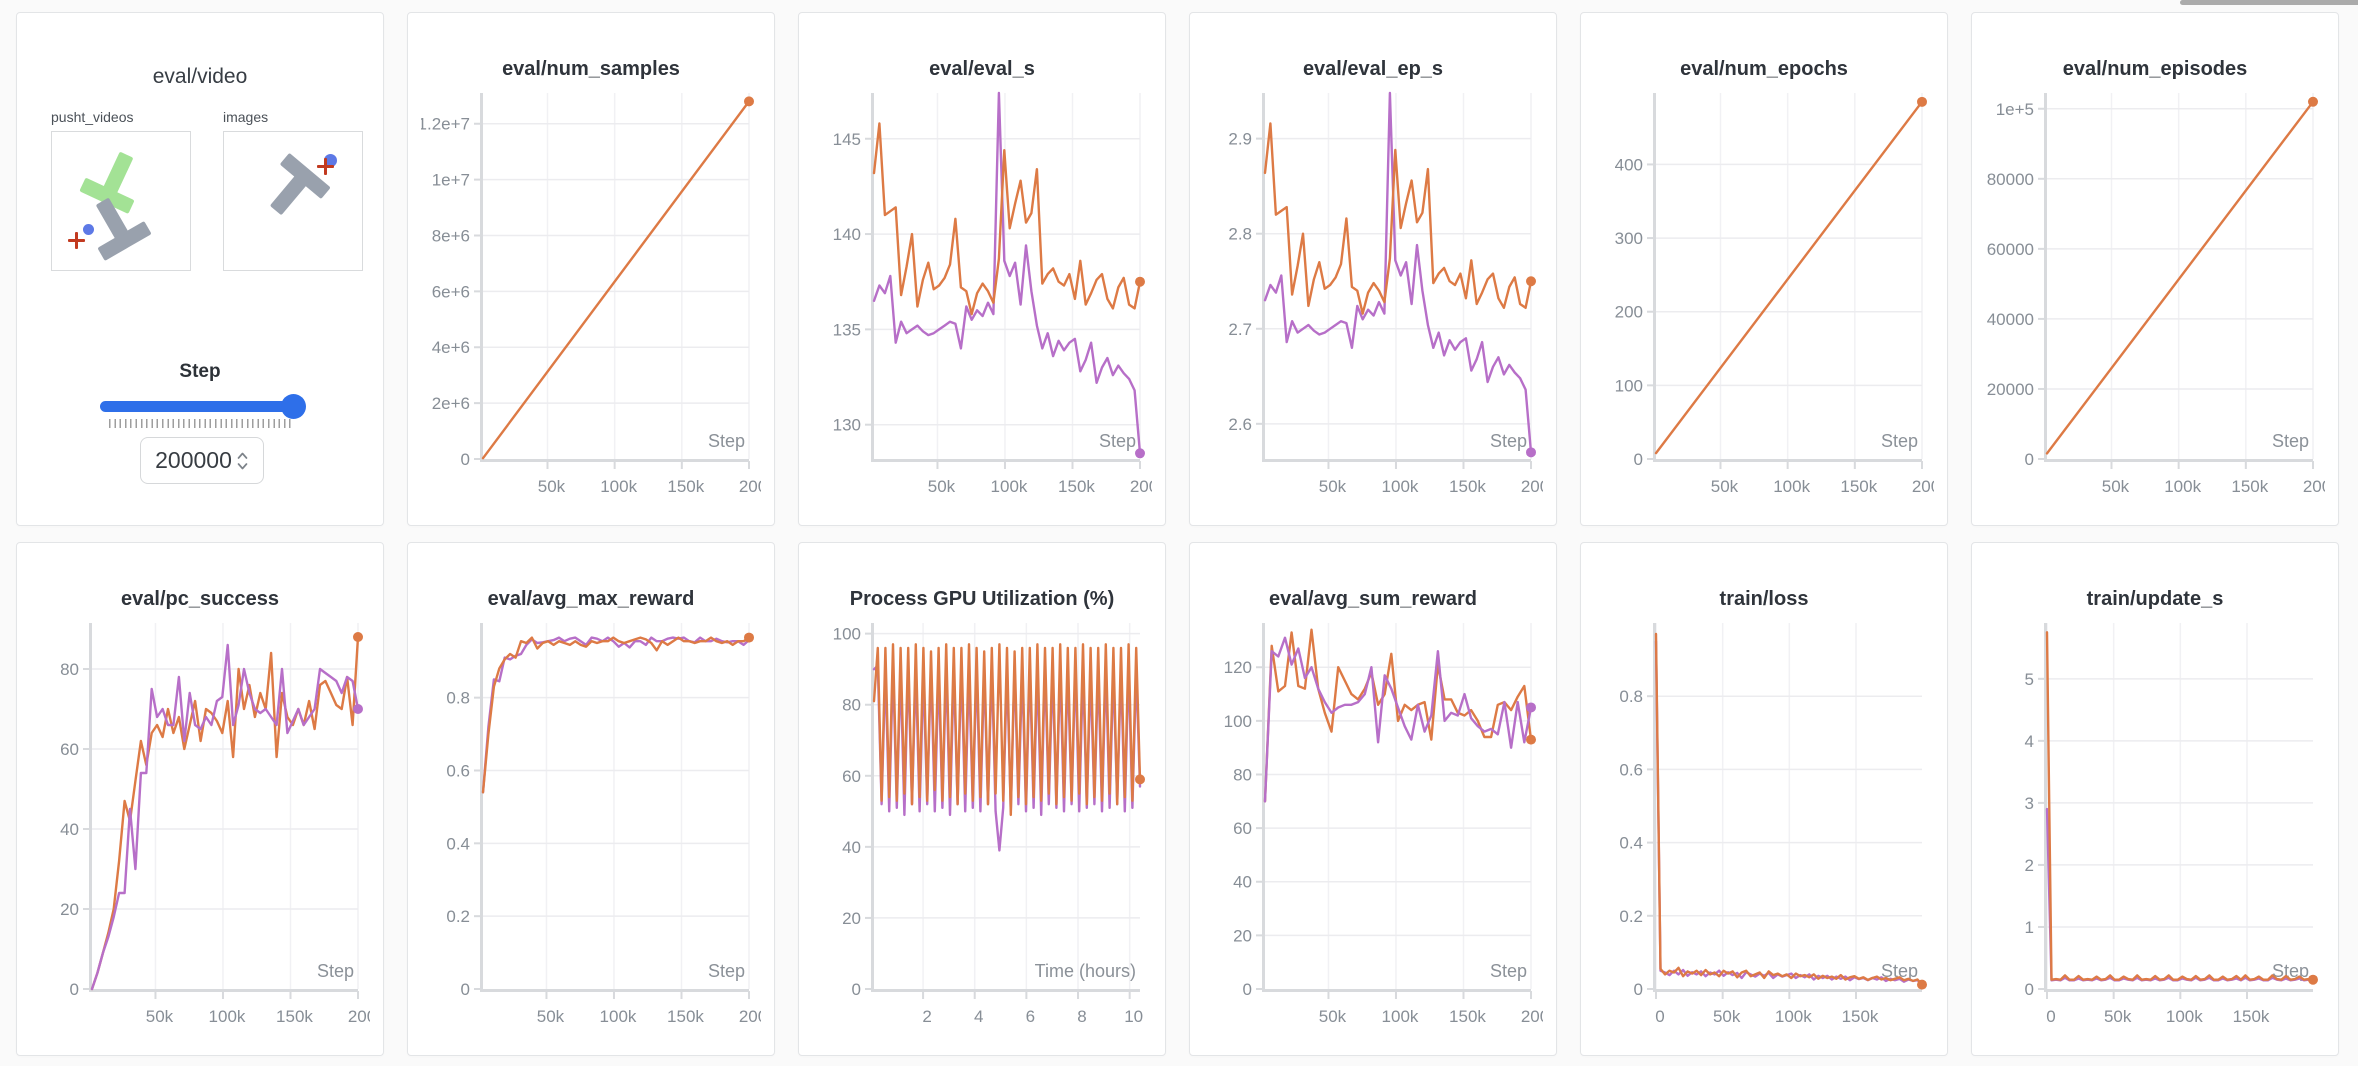 Image resolution: width=2358 pixels, height=1066 pixels. What do you see at coordinates (1240, 139) in the screenshot?
I see `svg-text: 2.9` at bounding box center [1240, 139].